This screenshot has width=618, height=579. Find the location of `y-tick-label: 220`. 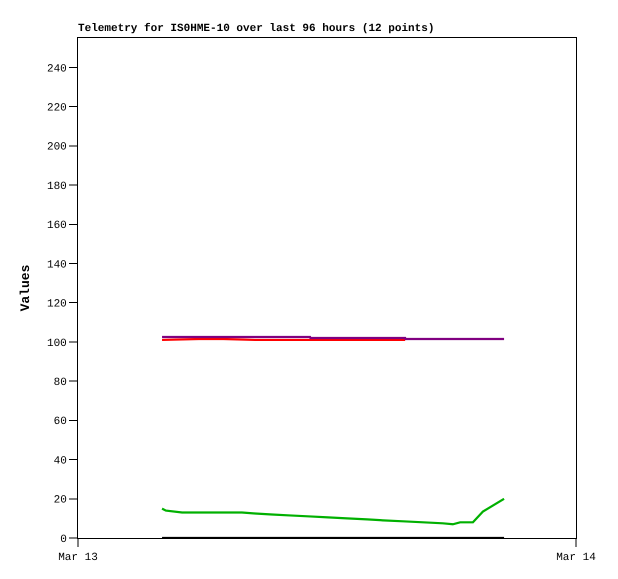

y-tick-label: 220 is located at coordinates (56, 108).